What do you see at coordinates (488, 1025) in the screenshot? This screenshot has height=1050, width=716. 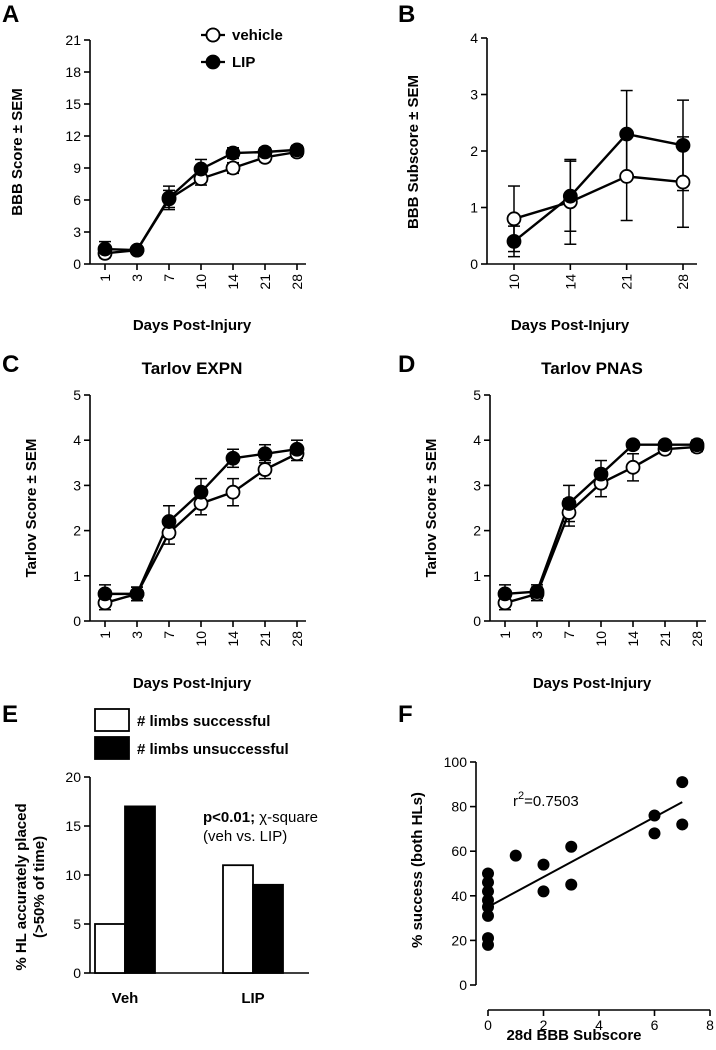 I see `x-tick-label: 0` at bounding box center [488, 1025].